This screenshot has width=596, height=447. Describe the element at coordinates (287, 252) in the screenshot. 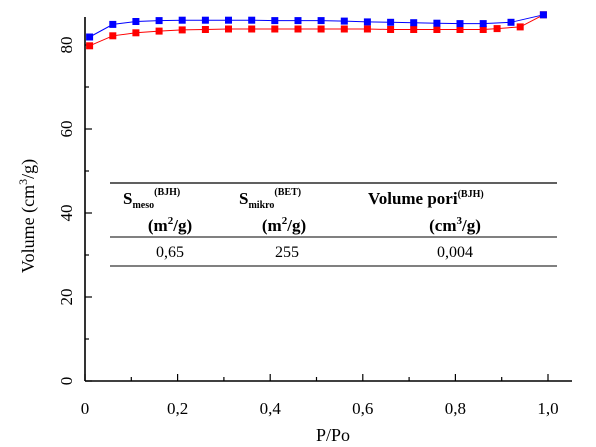

I see `table-value-s-mikro: 255` at that location.